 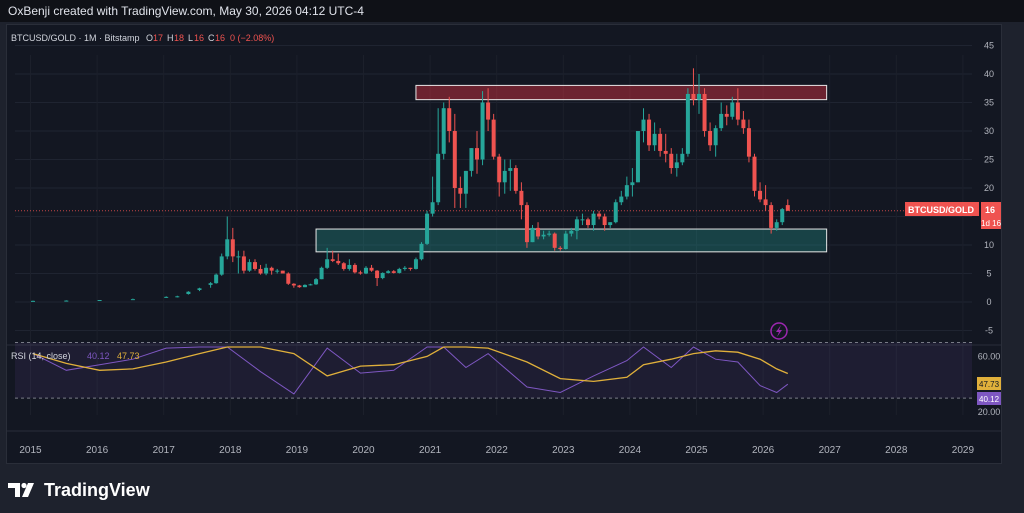 I want to click on lightning-icon, so click(x=779, y=331).